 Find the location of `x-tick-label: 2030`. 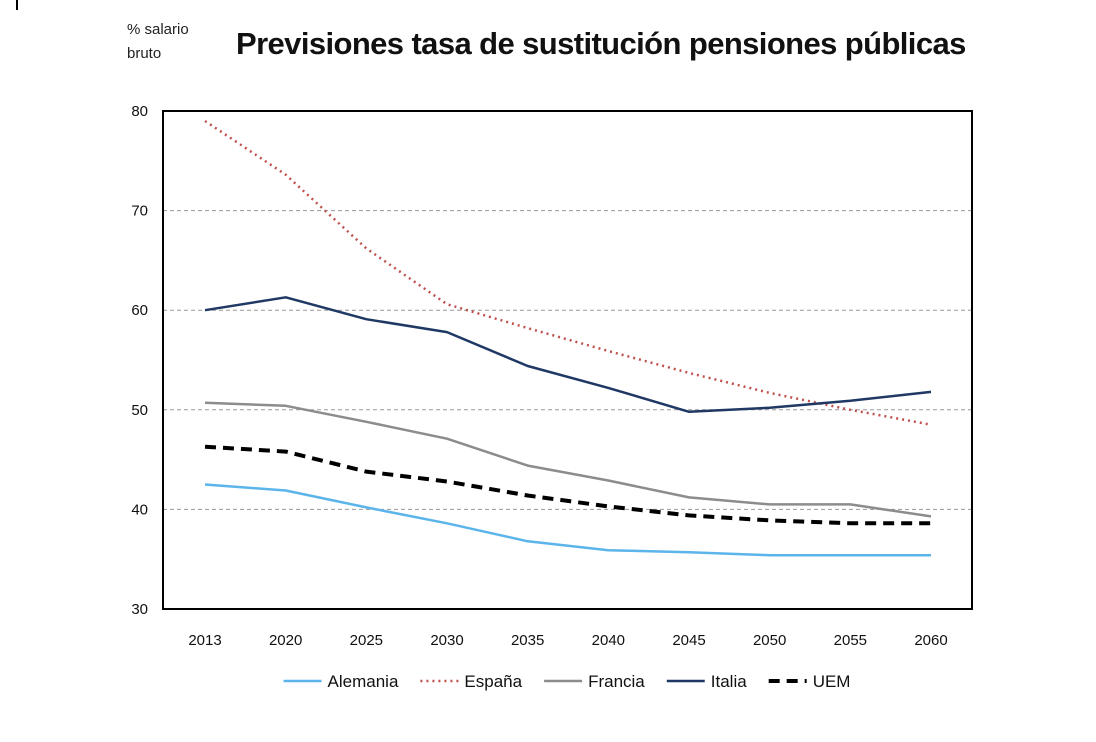

x-tick-label: 2030 is located at coordinates (446, 640).